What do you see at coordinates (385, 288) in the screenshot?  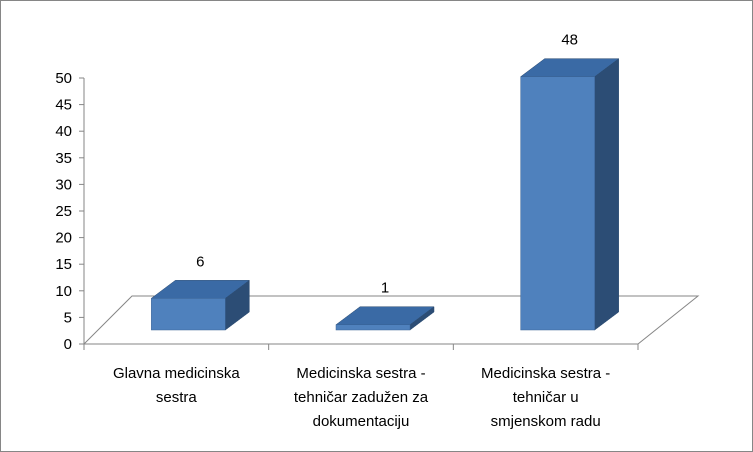 I see `data-label: 1` at bounding box center [385, 288].